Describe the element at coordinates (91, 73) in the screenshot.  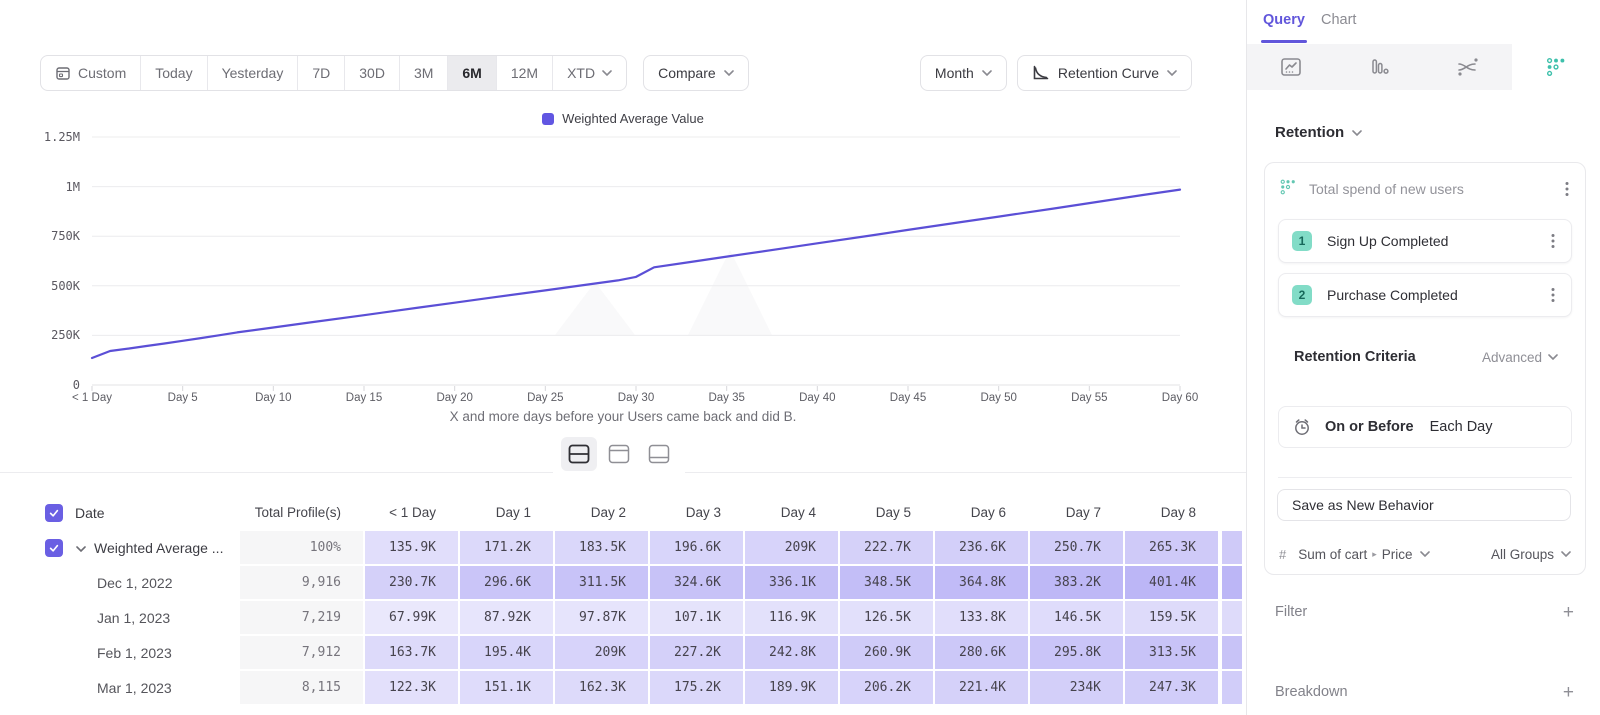
I see `range-custom: Custom` at that location.